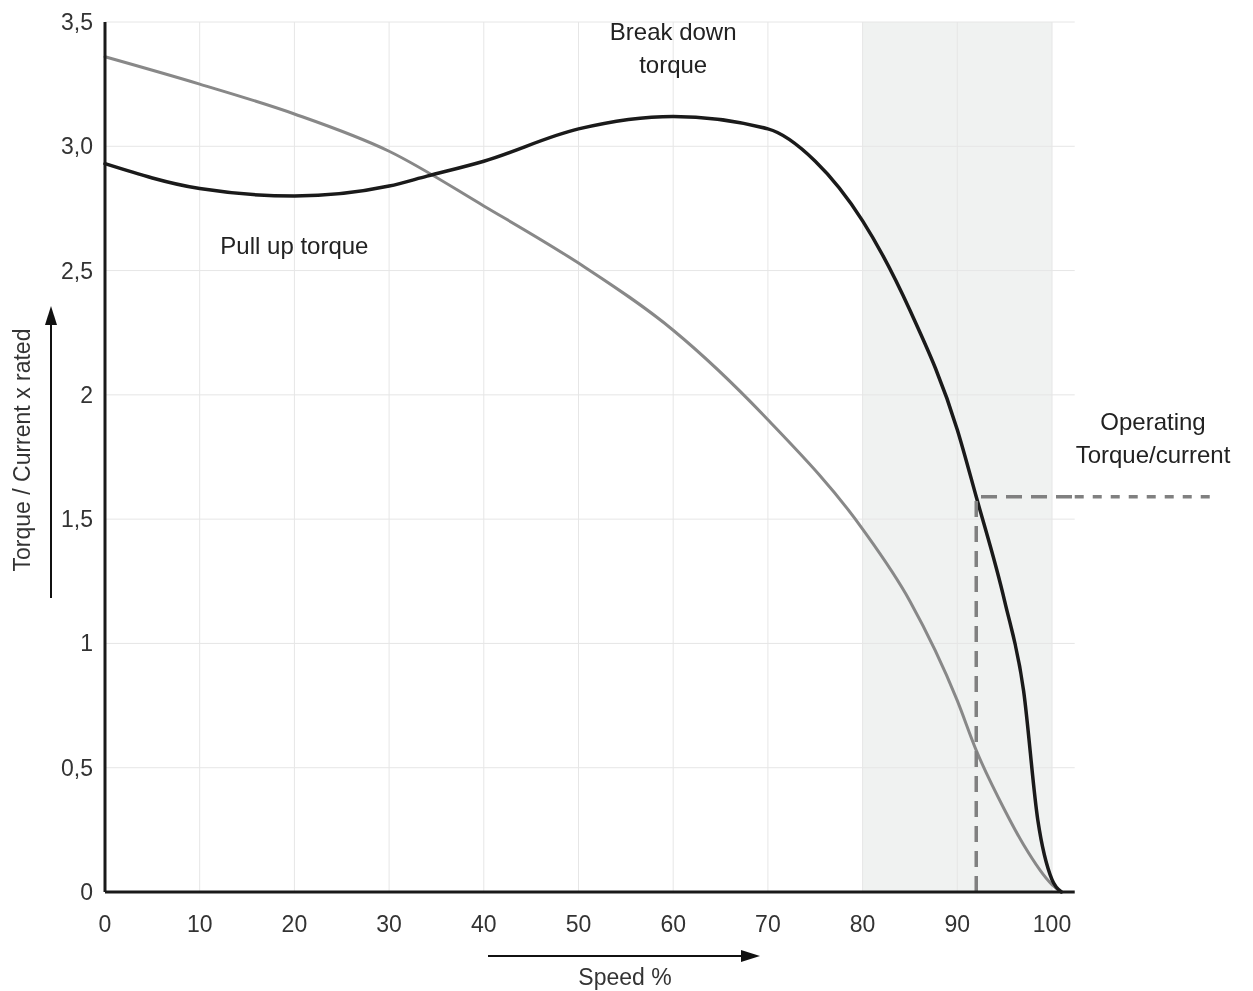 The image size is (1253, 991). Describe the element at coordinates (294, 245) in the screenshot. I see `annotation: Pull up torque` at that location.